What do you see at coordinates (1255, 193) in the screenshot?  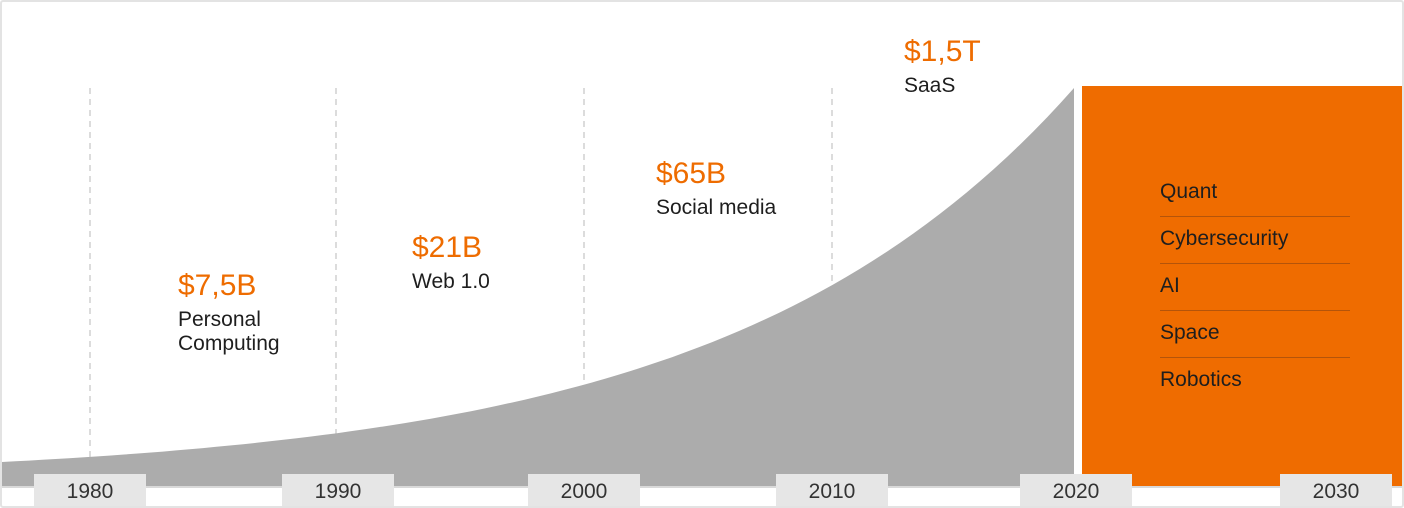 I see `sector-item: Quant` at bounding box center [1255, 193].